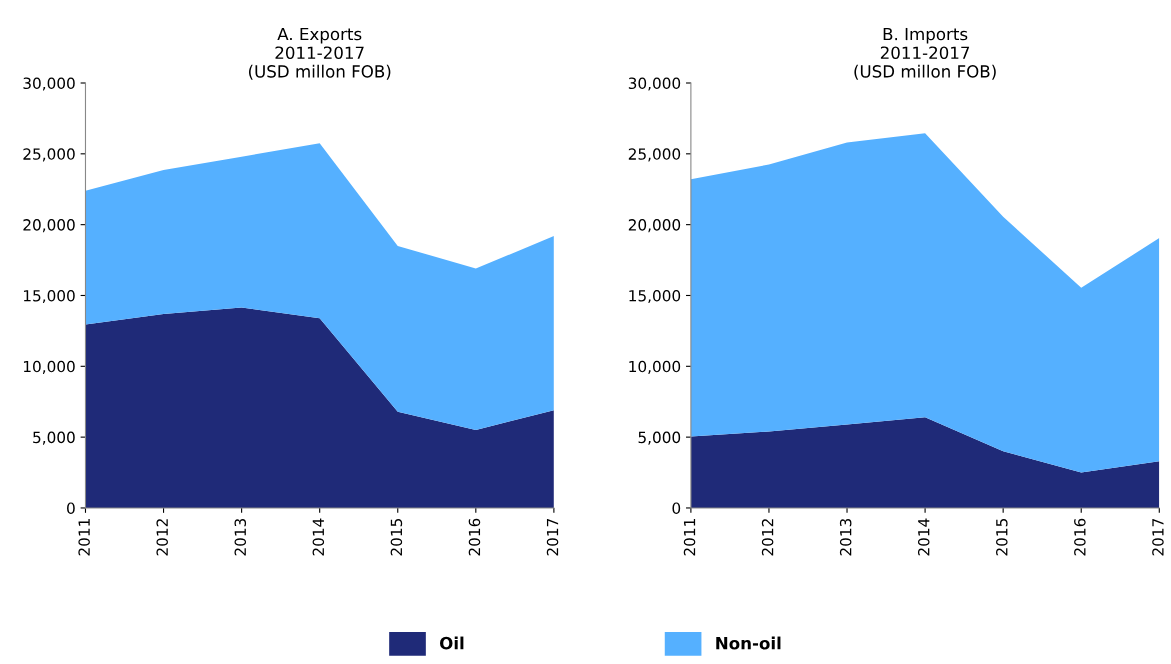  Describe the element at coordinates (748, 643) in the screenshot. I see `legend-label: Non-oil` at that location.